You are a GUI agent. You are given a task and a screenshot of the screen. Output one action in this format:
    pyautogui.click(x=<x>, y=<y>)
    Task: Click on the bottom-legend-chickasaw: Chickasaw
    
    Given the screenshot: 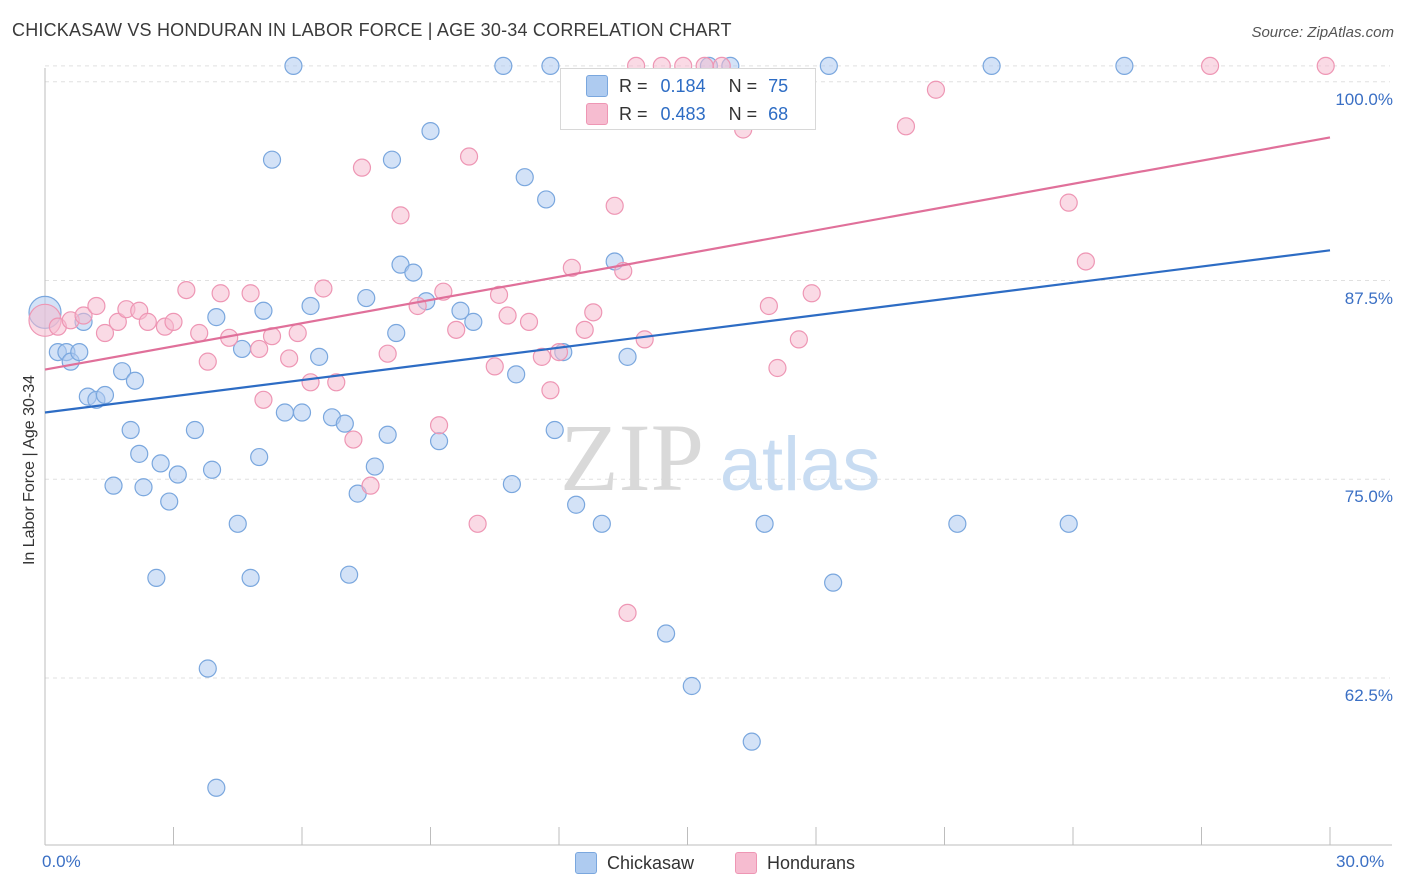 What is the action you would take?
    pyautogui.click(x=634, y=863)
    